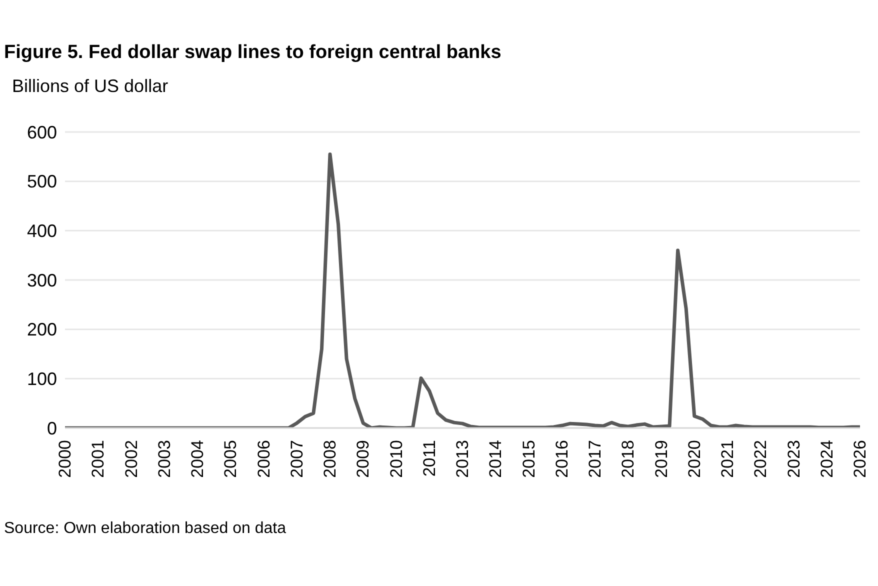 The width and height of the screenshot is (878, 586). Describe the element at coordinates (661, 459) in the screenshot. I see `x-tick-label: 2019` at that location.